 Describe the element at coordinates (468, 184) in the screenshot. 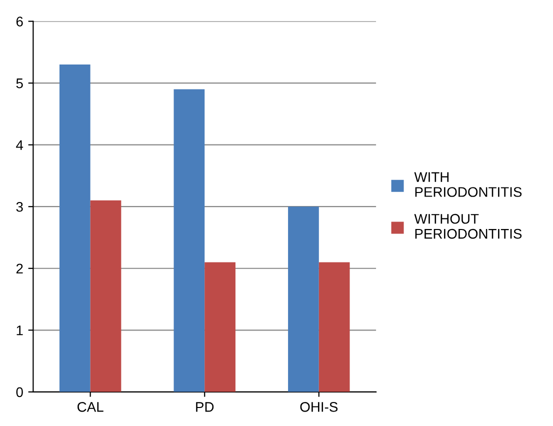

I see `legend-label: WITH PERIODONTITIS` at that location.